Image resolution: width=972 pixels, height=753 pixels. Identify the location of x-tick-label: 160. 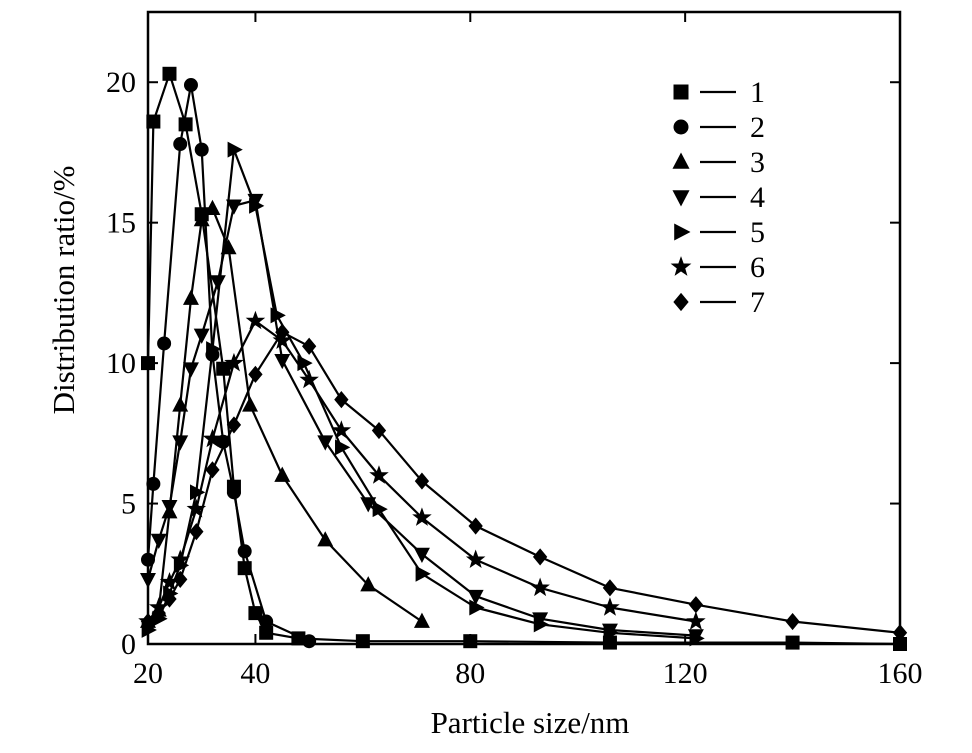
(900, 673).